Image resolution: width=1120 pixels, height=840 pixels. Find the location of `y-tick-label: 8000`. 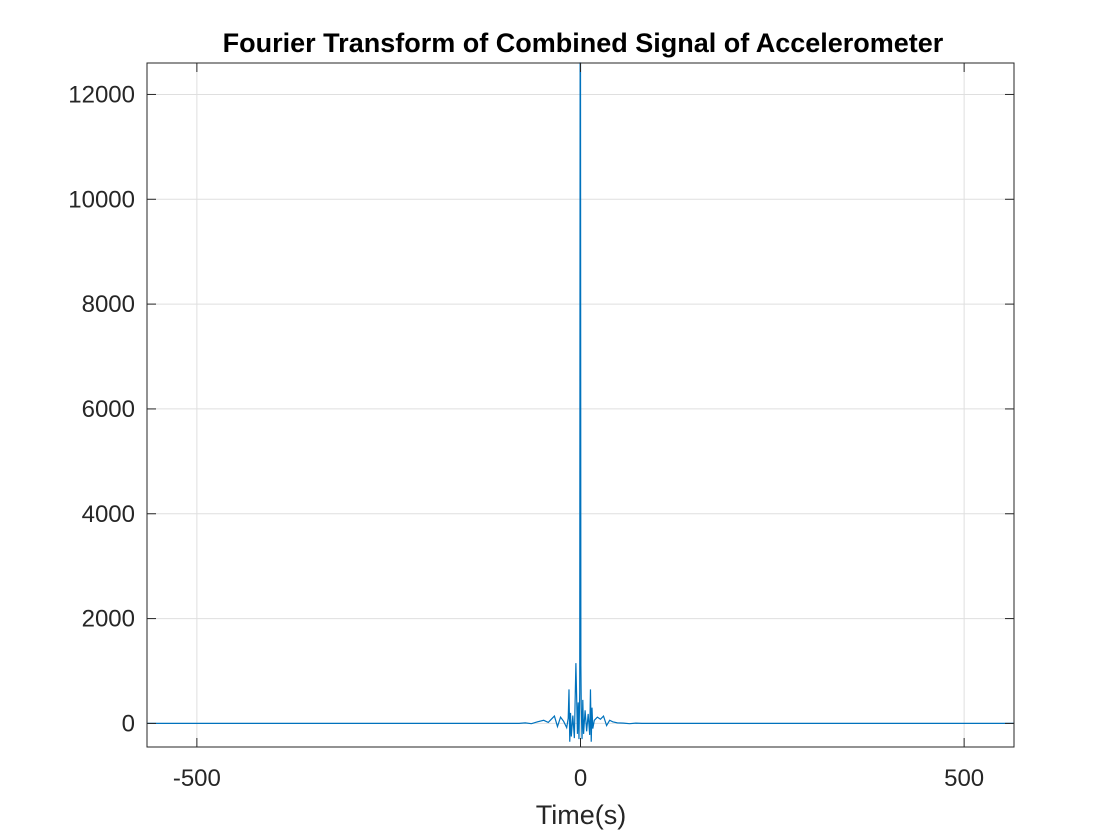

y-tick-label: 8000 is located at coordinates (108, 304).